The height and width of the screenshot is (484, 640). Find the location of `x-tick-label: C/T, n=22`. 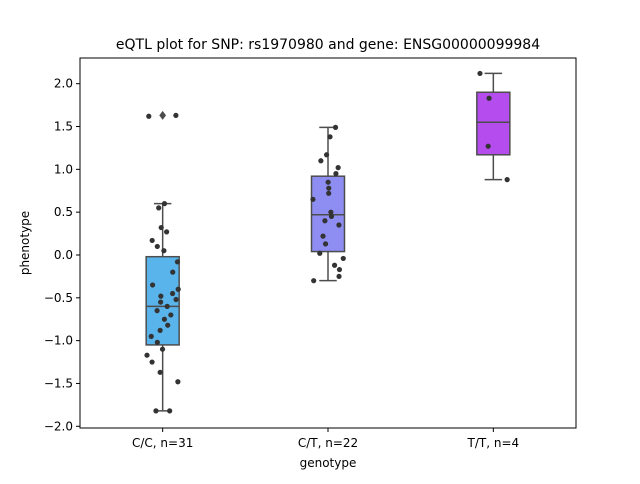

x-tick-label: C/T, n=22 is located at coordinates (328, 443).